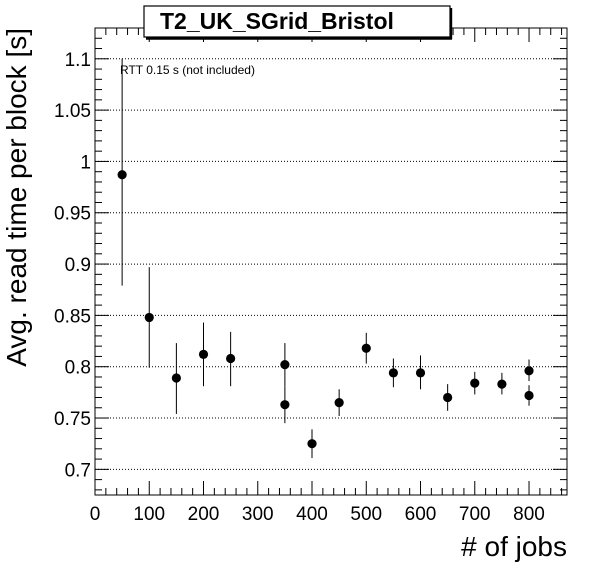  What do you see at coordinates (277, 21) in the screenshot?
I see `chart-title: T2_UK_SGrid_Bristol` at bounding box center [277, 21].